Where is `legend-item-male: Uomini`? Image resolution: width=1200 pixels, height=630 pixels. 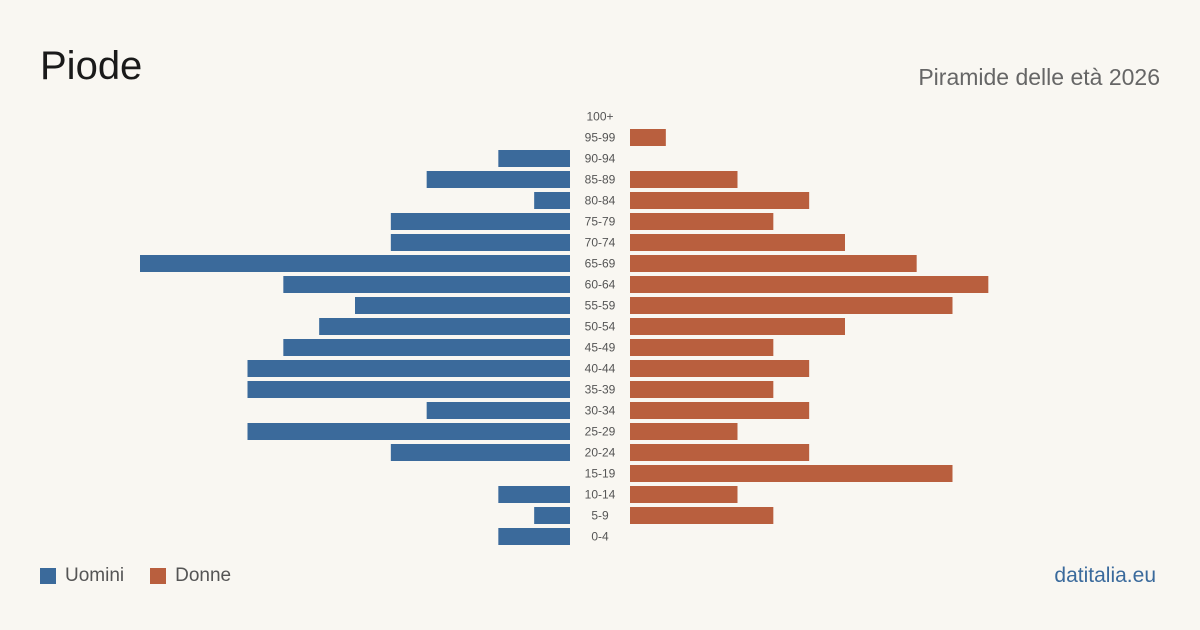
legend-item-male: Uomini is located at coordinates (82, 576).